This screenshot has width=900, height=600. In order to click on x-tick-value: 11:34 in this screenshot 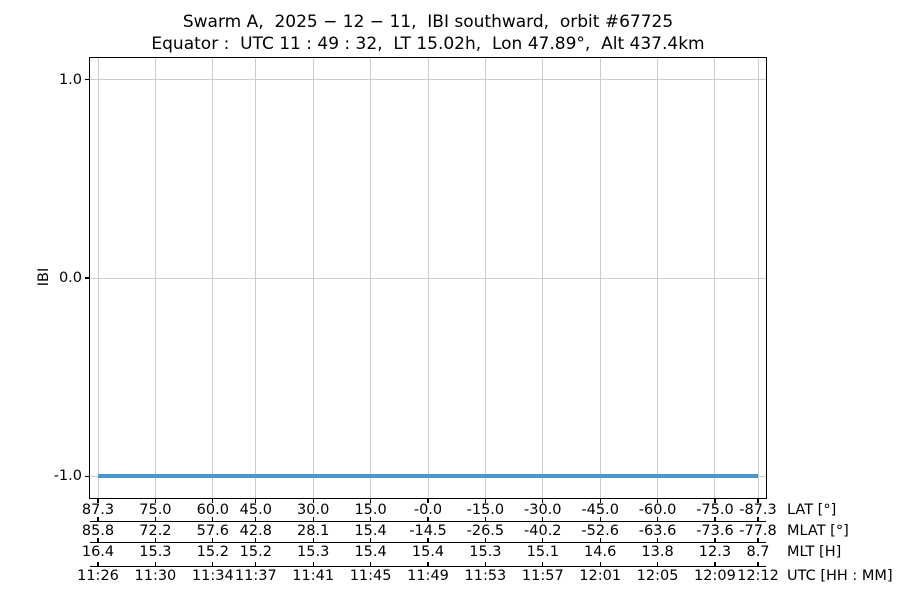, I will do `click(212, 575)`.